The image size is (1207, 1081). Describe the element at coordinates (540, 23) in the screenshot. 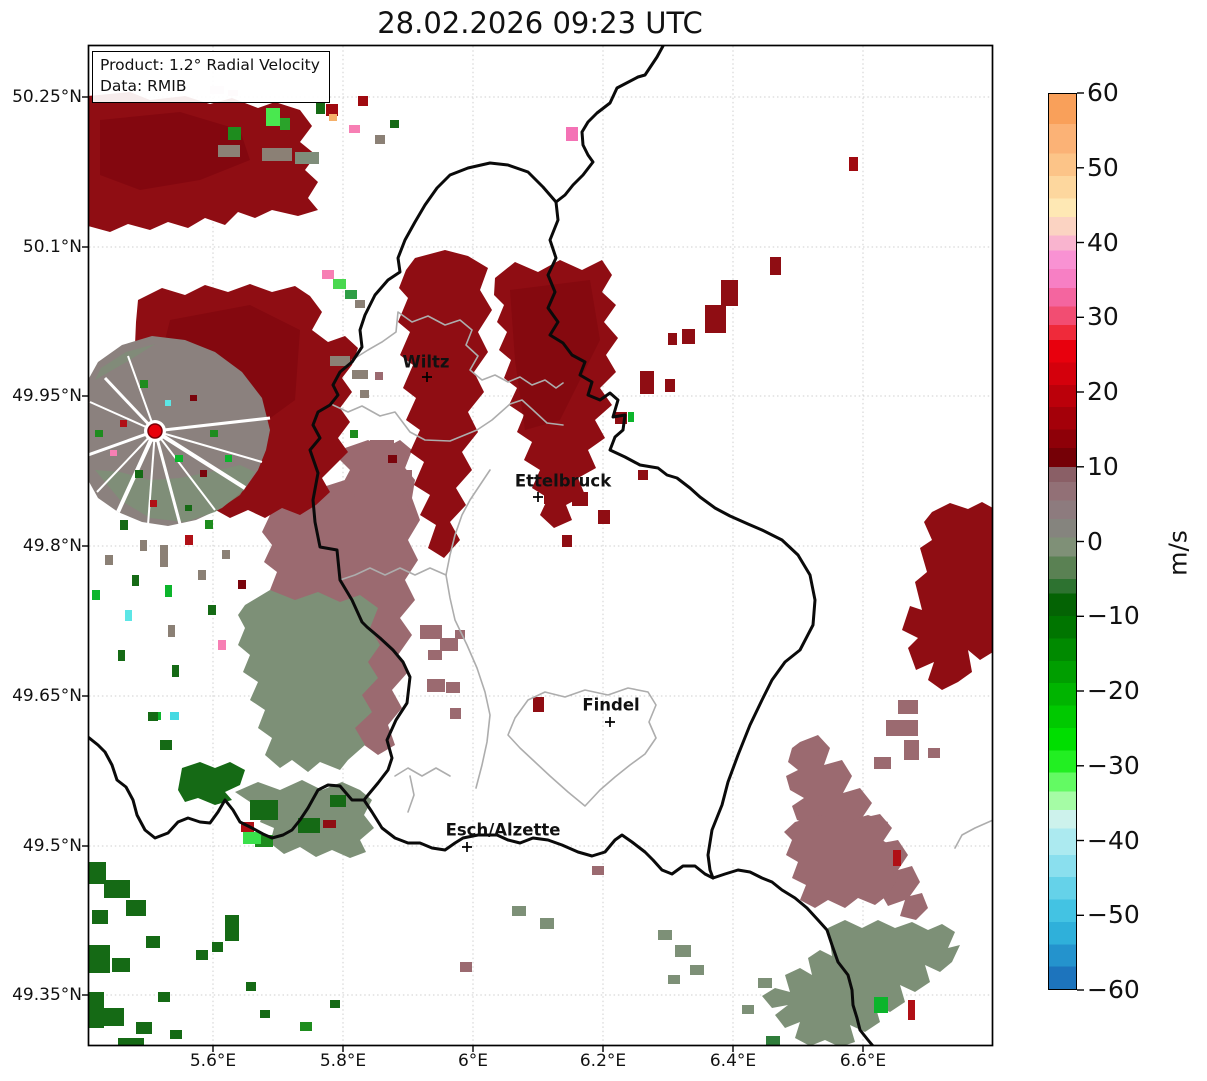

I see `map-title: 28.02.2026 09:23 UTC` at that location.